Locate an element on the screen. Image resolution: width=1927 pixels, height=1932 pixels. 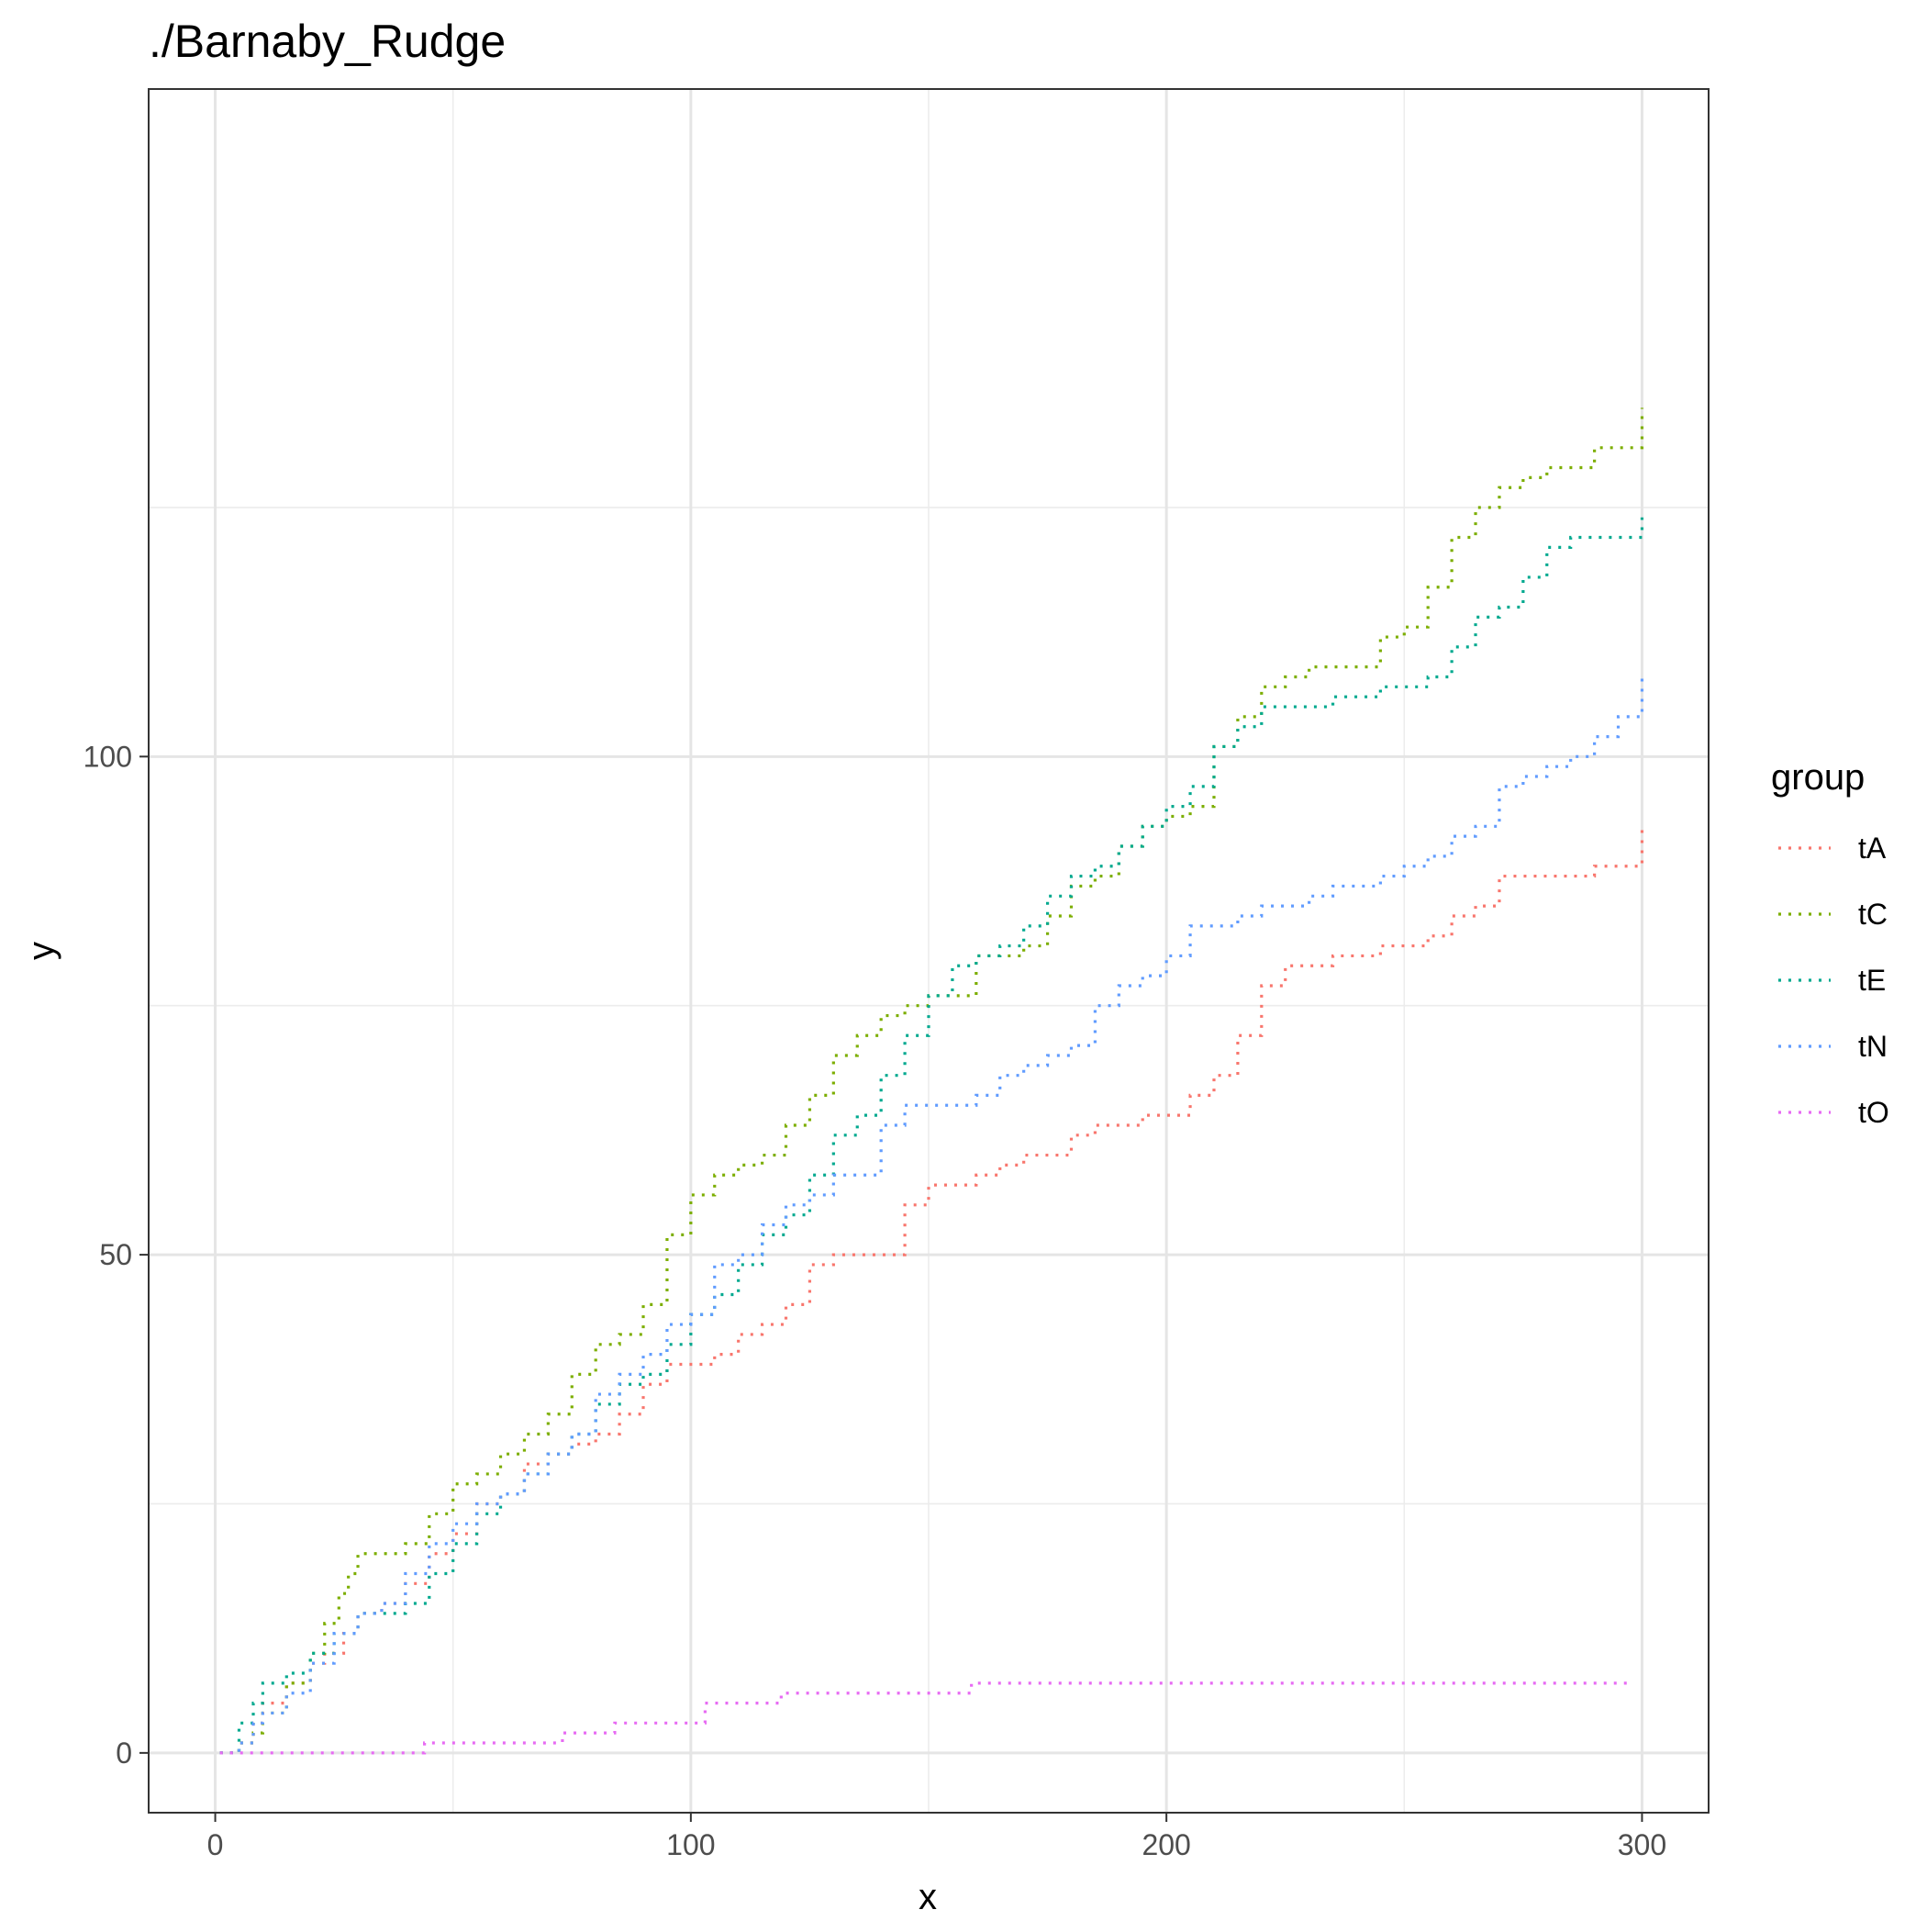
series-line-tO is located at coordinates (923, 1718).